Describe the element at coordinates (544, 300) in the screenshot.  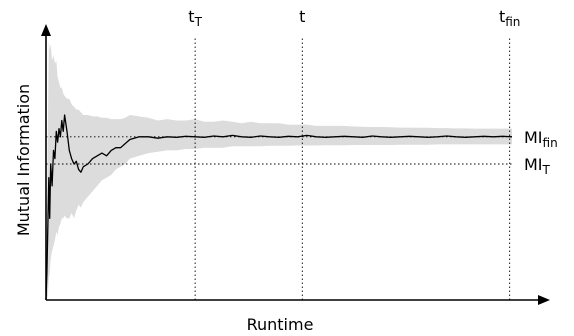
I see `x-axis-arrowhead` at that location.